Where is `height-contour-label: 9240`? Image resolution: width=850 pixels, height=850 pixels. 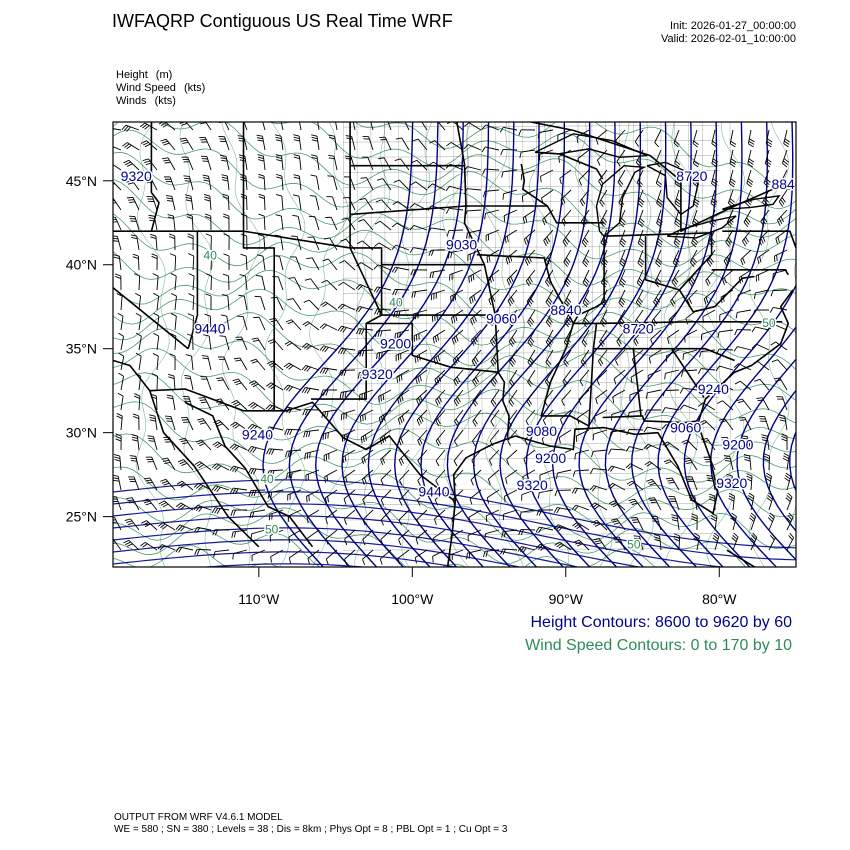 height-contour-label: 9240 is located at coordinates (713, 389).